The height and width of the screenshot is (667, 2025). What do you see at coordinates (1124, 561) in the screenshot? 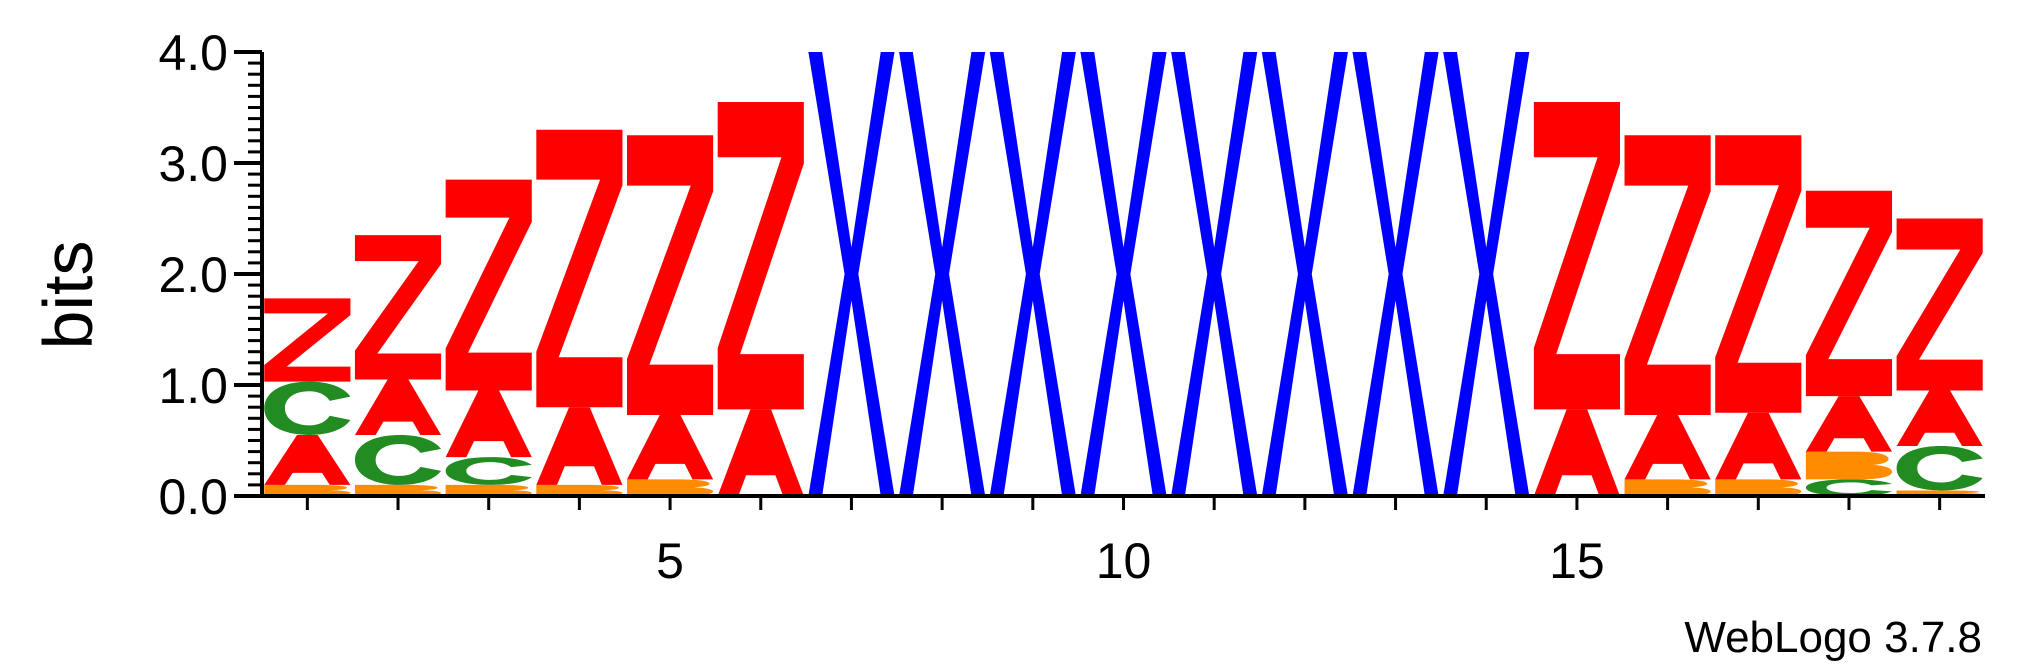
I see `x-tick-label: 10` at bounding box center [1124, 561].